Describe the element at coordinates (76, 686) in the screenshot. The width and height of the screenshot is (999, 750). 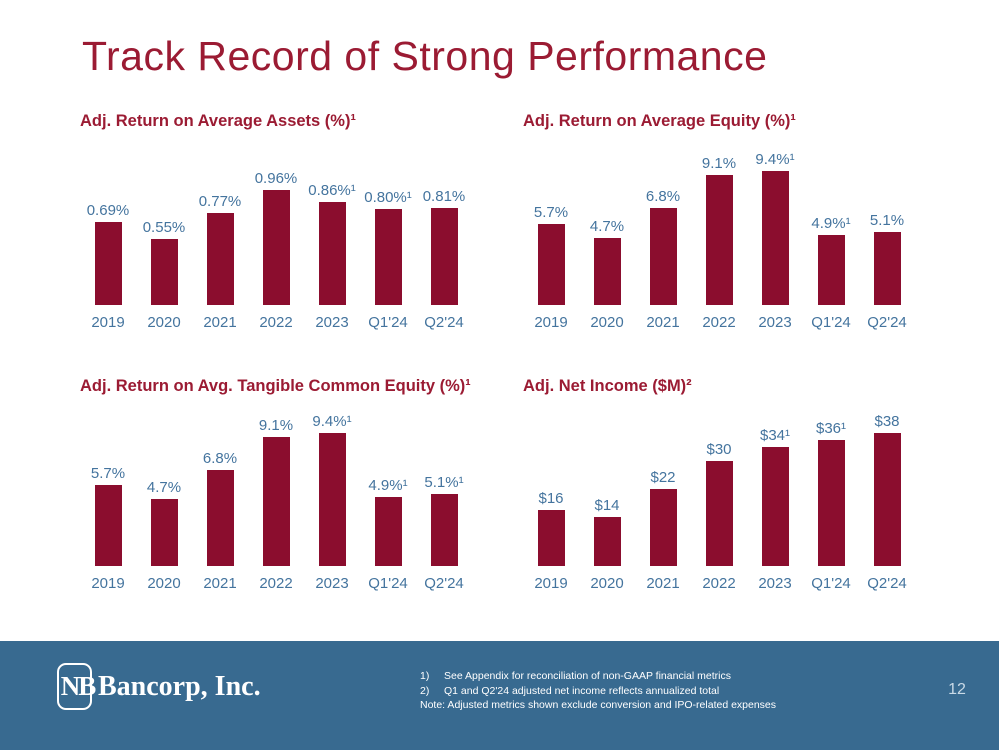
I see `logo-nb-box: NB` at that location.